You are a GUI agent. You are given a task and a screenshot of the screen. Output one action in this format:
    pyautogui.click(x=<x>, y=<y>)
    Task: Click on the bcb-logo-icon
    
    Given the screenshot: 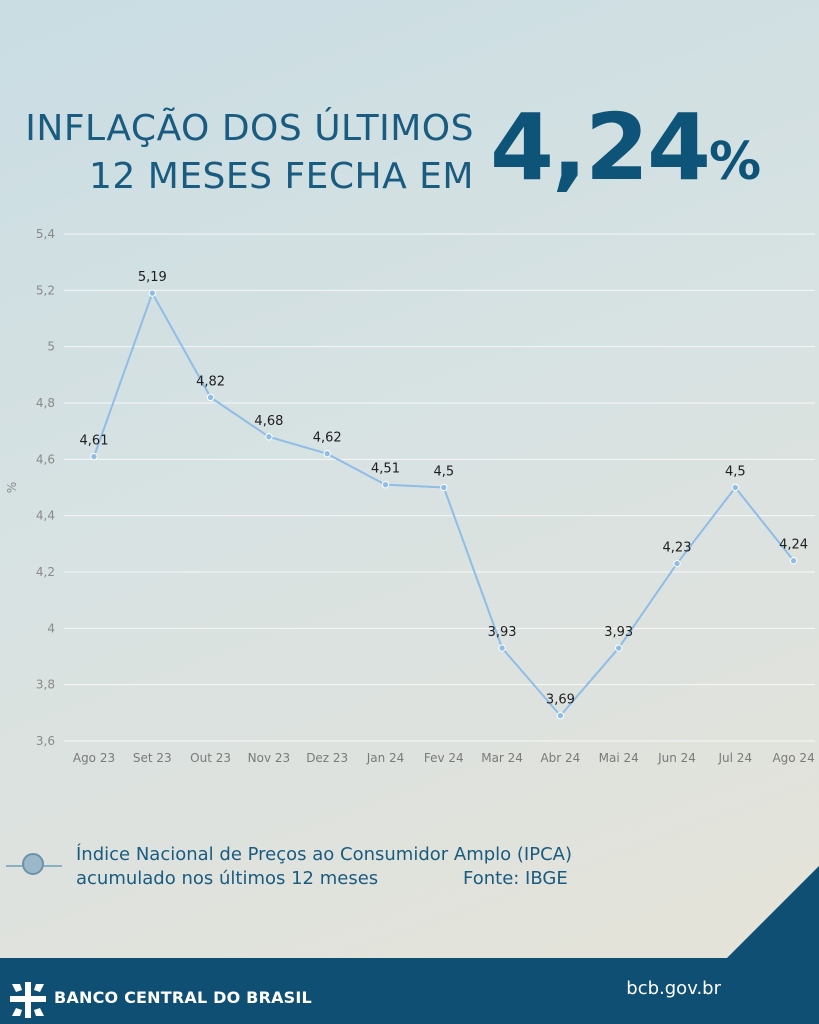 What is the action you would take?
    pyautogui.click(x=28, y=1000)
    